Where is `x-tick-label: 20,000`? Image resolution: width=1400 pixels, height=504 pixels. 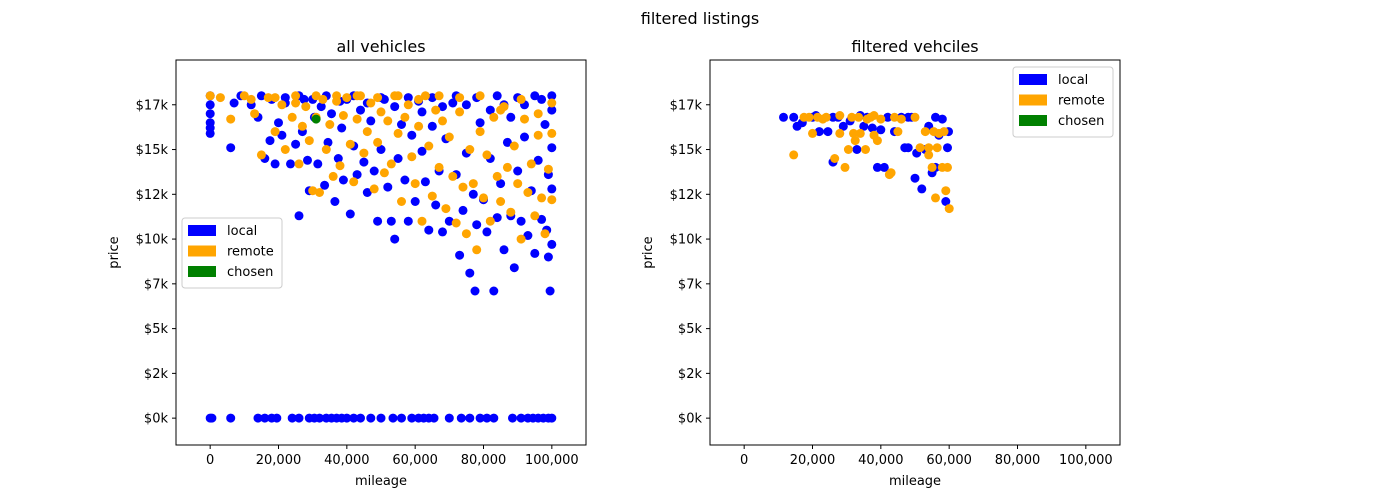
x-tick-label: 20,000 is located at coordinates (279, 460).